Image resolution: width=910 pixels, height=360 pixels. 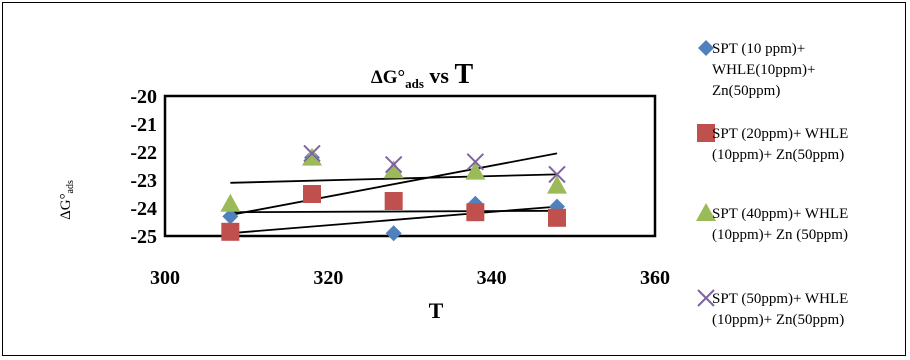 What do you see at coordinates (758, 49) in the screenshot?
I see `legend-label-series-1: SPT (10 ppm)+` at bounding box center [758, 49].